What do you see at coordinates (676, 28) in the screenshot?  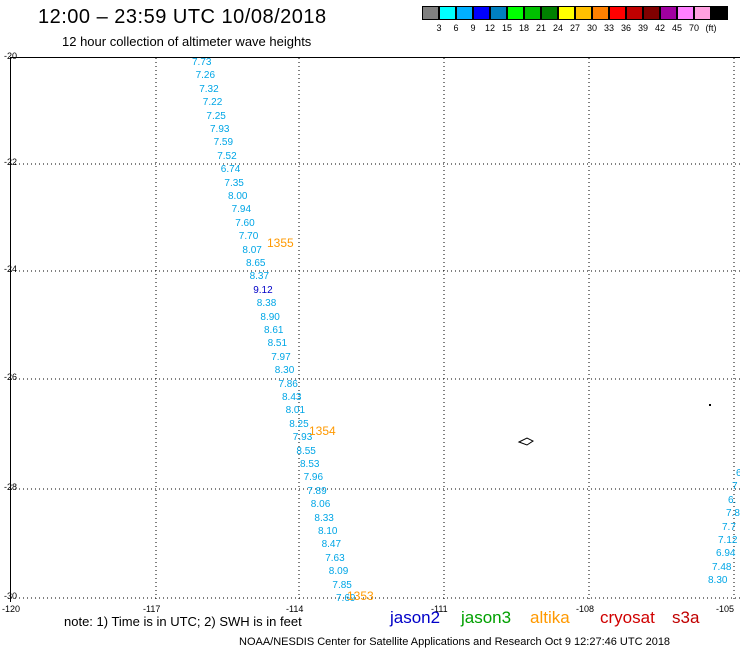 I see `color-scale-label: 45` at bounding box center [676, 28].